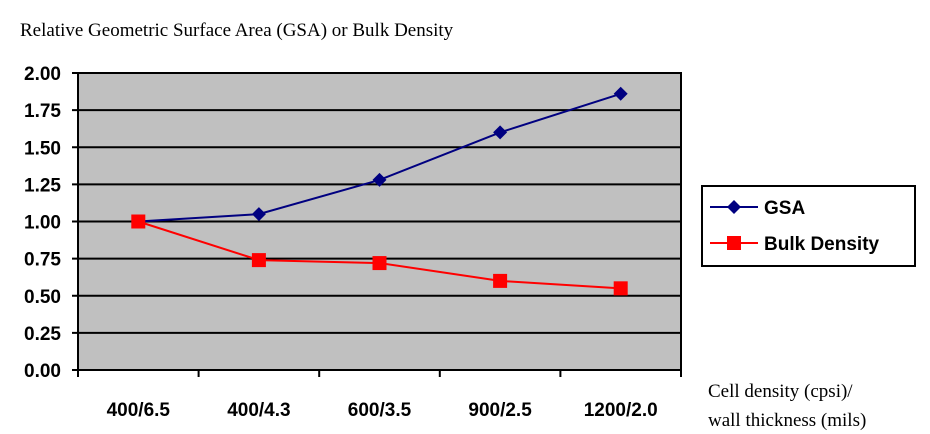 The height and width of the screenshot is (434, 930). What do you see at coordinates (42, 260) in the screenshot?
I see `y-tick-label: 0.75` at bounding box center [42, 260].